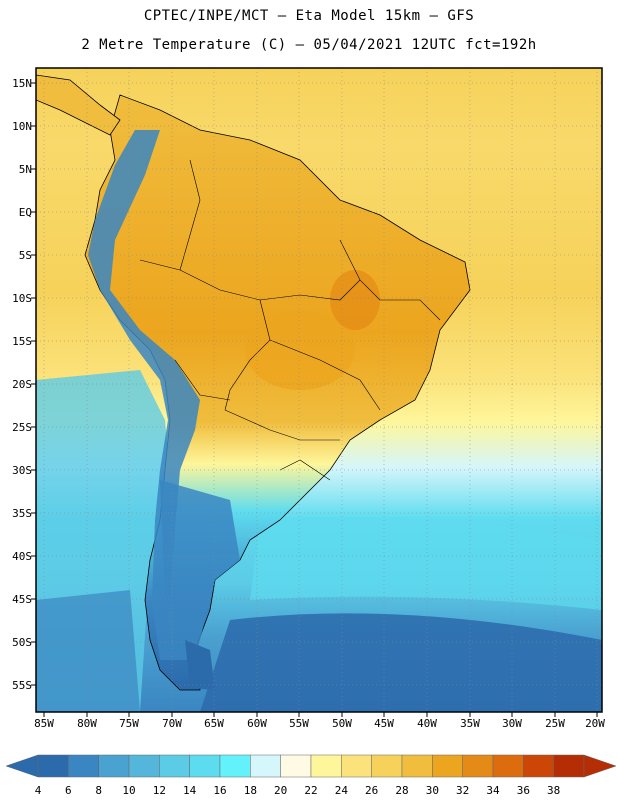  Describe the element at coordinates (22, 642) in the screenshot. I see `lat-label: 50S` at that location.